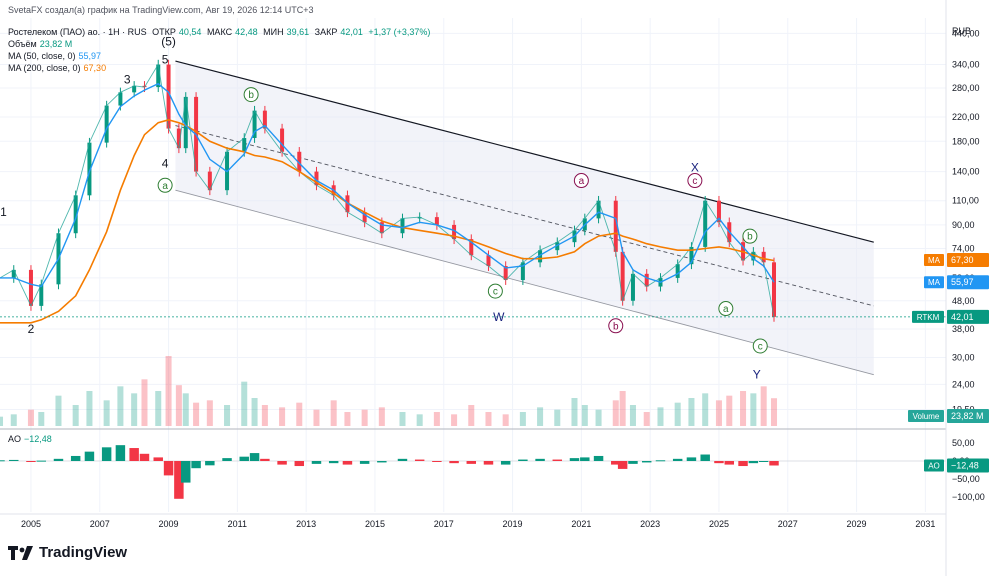  Describe the element at coordinates (961, 31) in the screenshot. I see `currency-label: RUB` at that location.